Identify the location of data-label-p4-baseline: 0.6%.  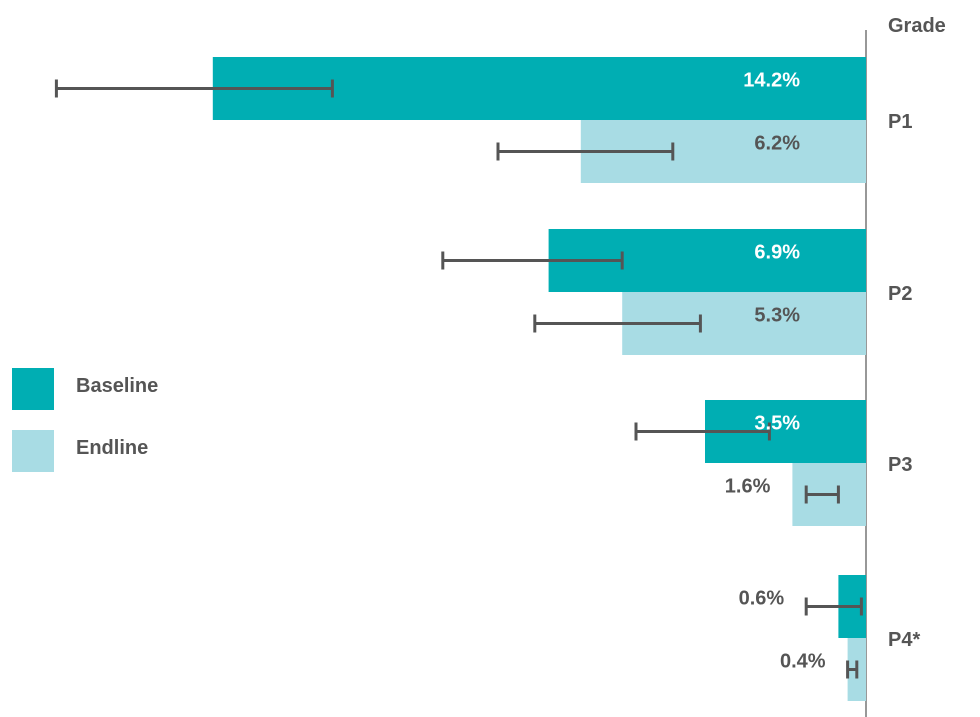
(762, 599).